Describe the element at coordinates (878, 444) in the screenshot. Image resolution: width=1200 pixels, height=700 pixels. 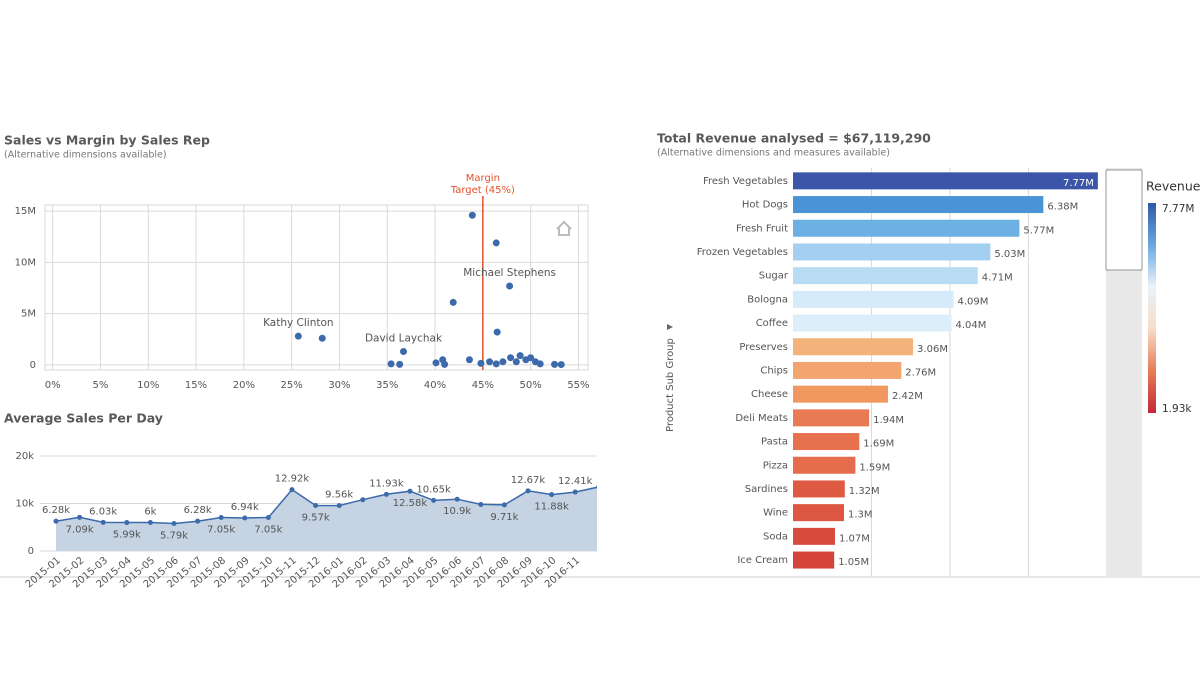
I see `data-label: 1.69M` at that location.